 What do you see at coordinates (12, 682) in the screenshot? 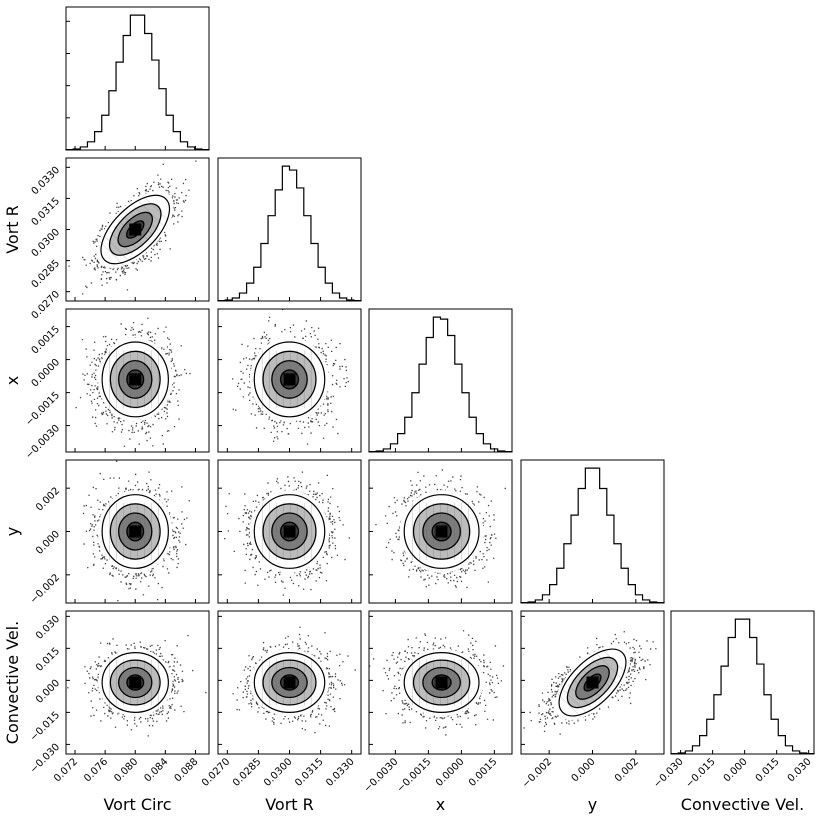
I see `y-axis-label-convective-vel: Convective Vel.` at bounding box center [12, 682].